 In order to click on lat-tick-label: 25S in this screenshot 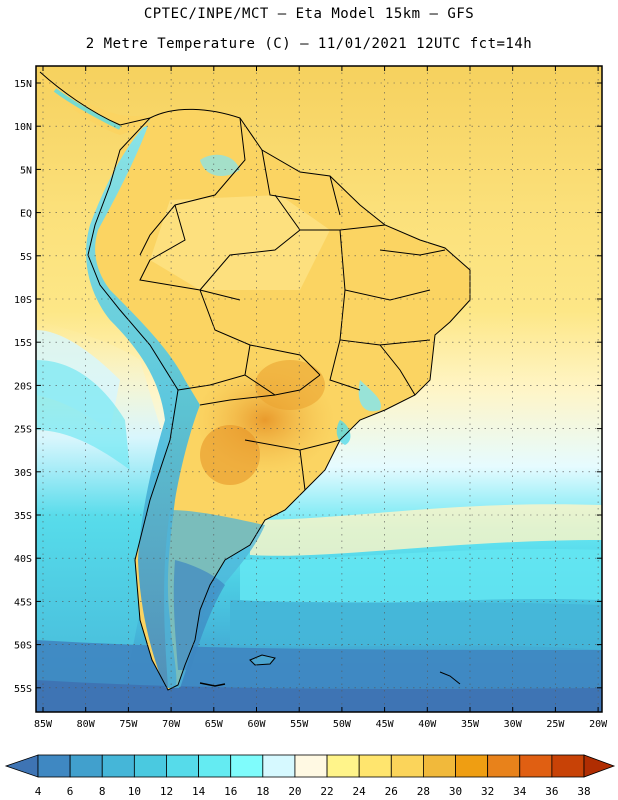, I will do `click(23, 430)`.